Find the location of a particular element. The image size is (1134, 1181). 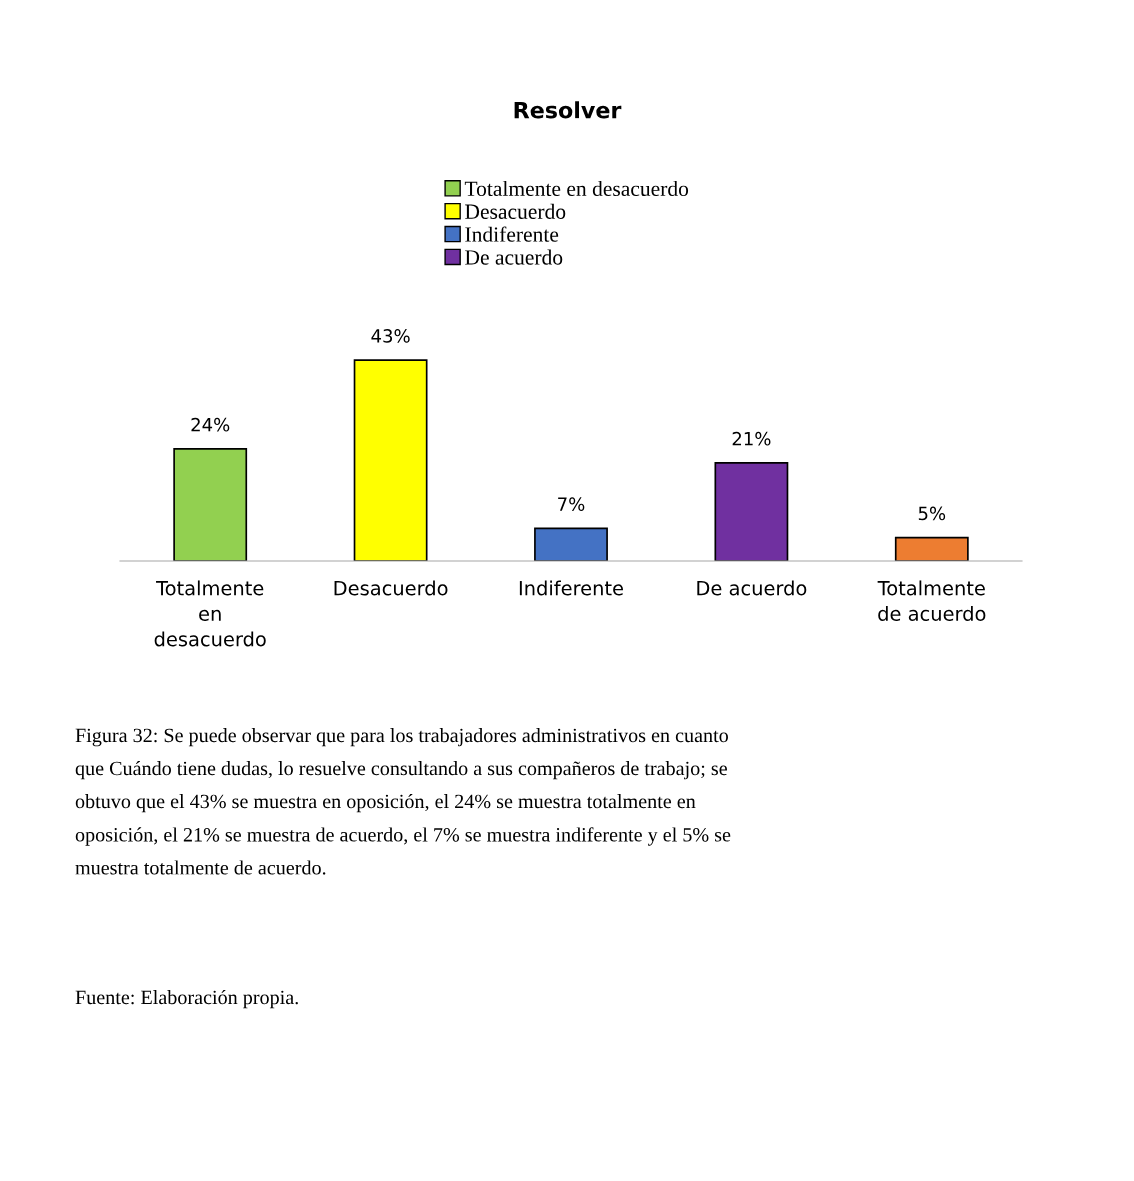

x-tick-label: Indiferente is located at coordinates (571, 588).